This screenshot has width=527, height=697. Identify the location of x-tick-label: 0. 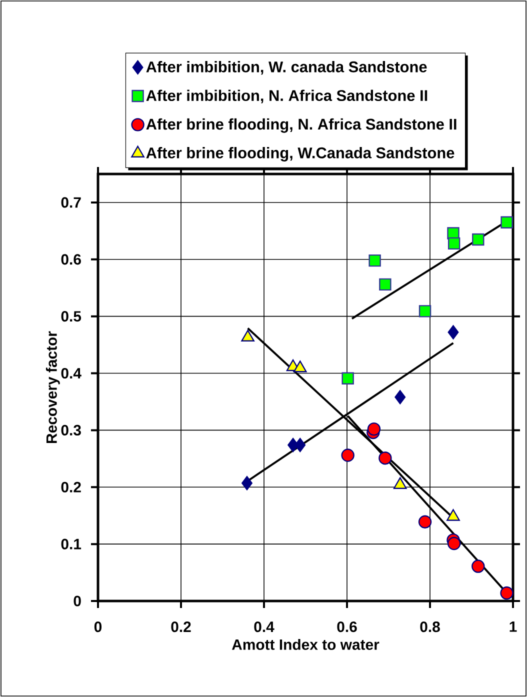
(98, 627).